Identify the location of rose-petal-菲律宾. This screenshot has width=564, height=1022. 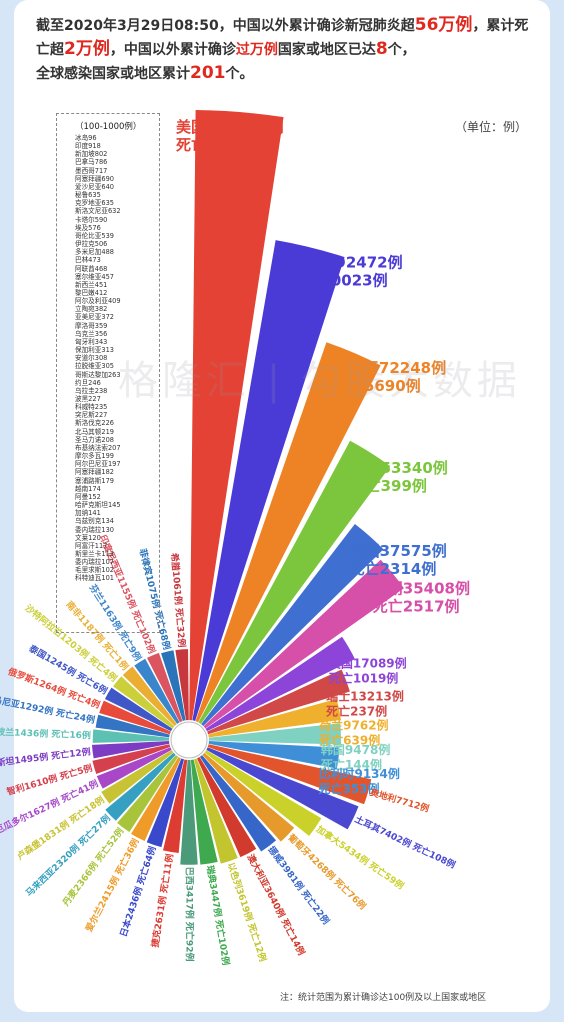
(173, 685).